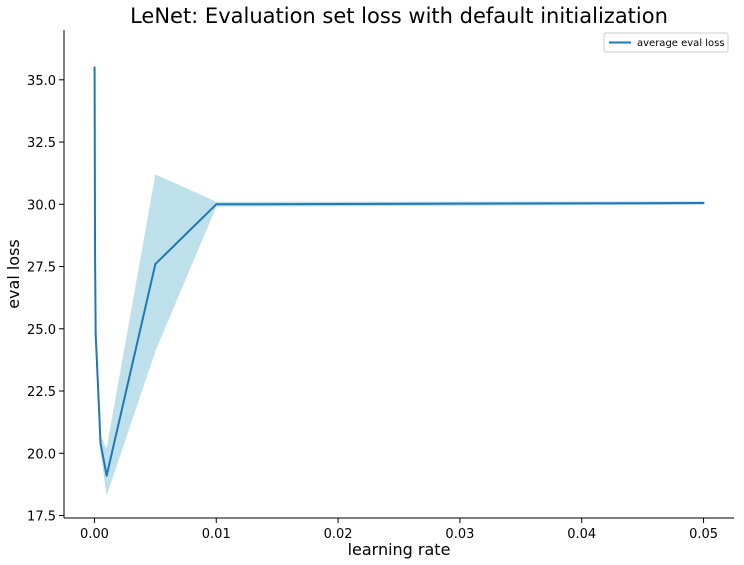 The image size is (744, 565). I want to click on y-tick-label: 27.5, so click(41, 268).